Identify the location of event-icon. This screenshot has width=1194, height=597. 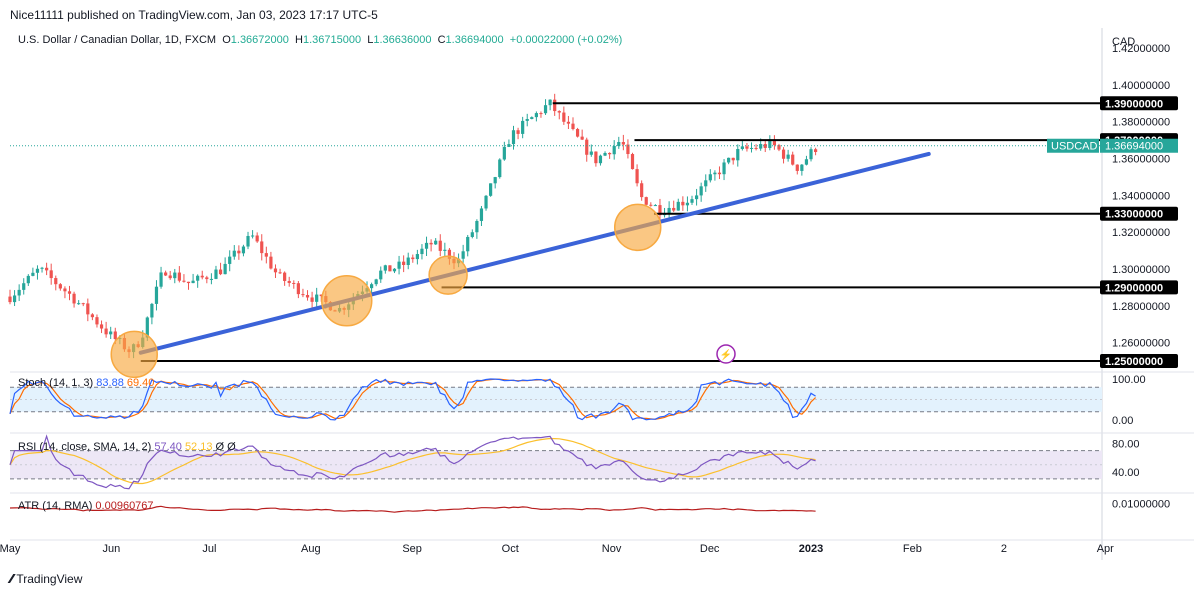
(726, 354).